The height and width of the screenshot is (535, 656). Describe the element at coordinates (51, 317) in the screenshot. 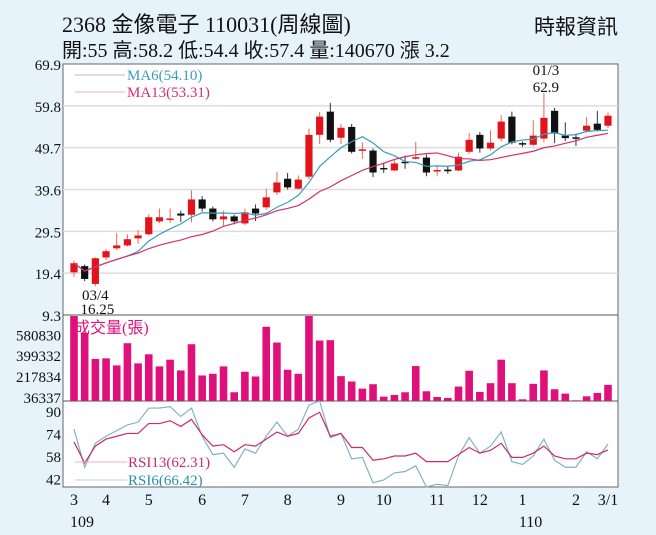

I see `price-tick-label: 9.3` at that location.